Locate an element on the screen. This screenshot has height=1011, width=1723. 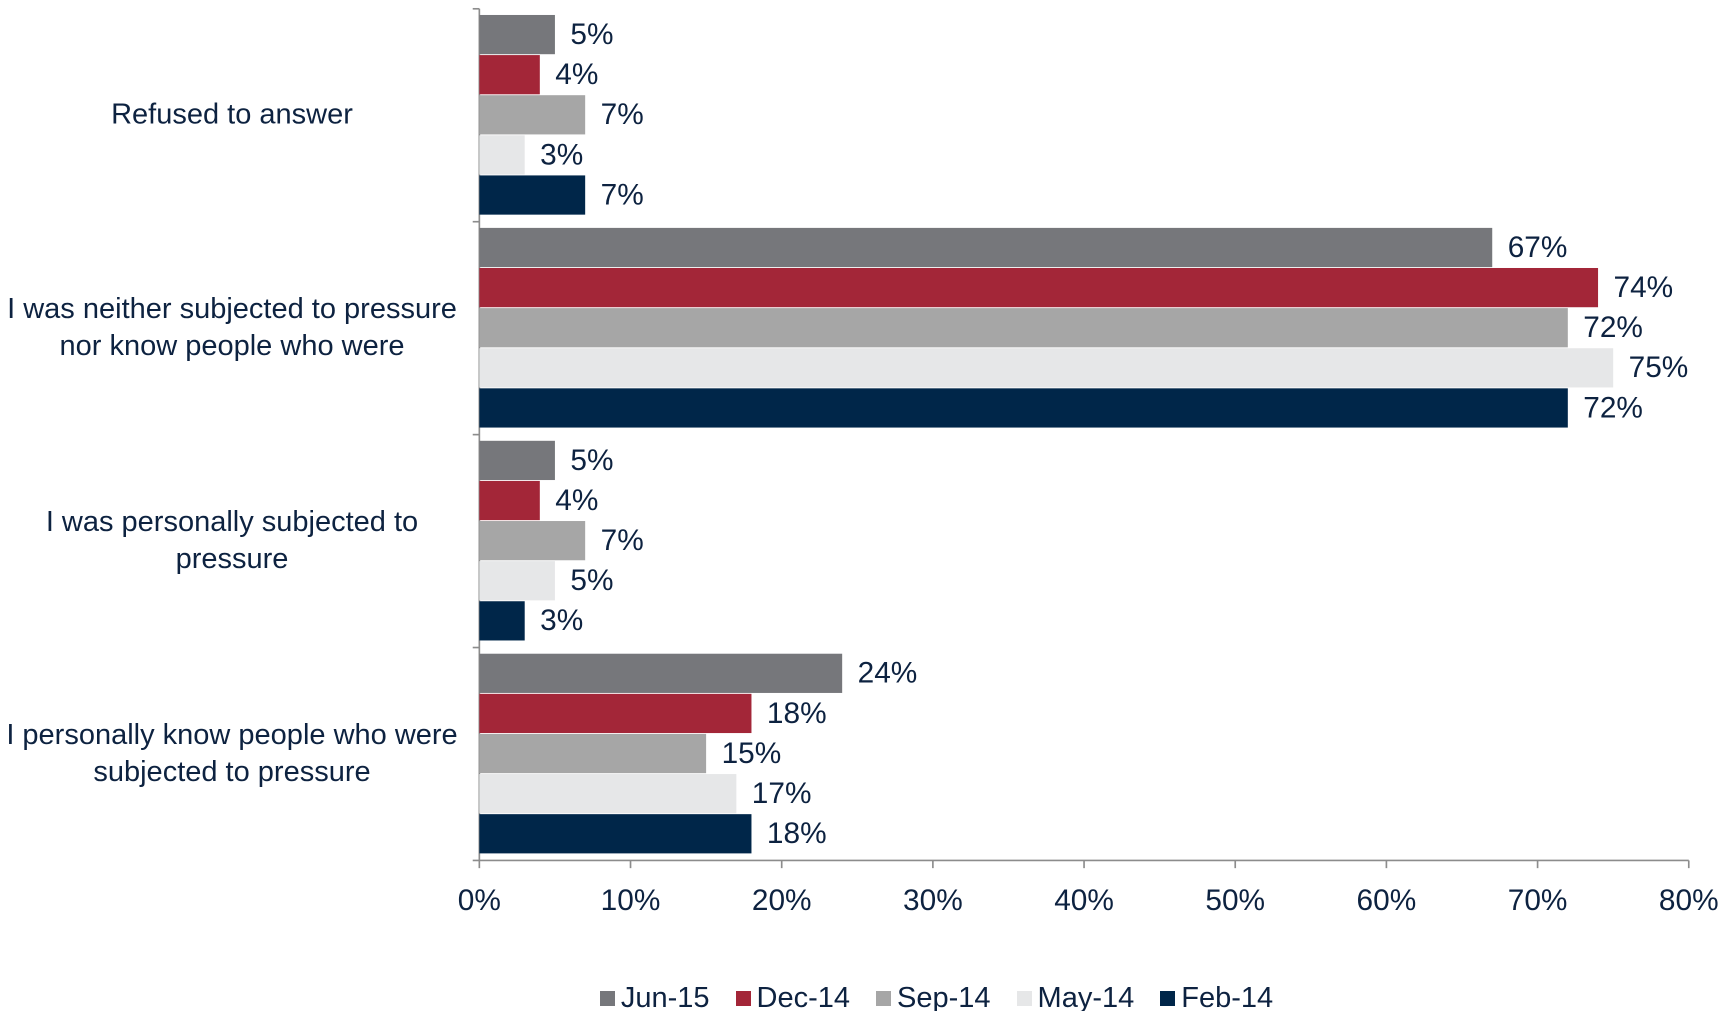
x-tick-label: 10% is located at coordinates (631, 900).